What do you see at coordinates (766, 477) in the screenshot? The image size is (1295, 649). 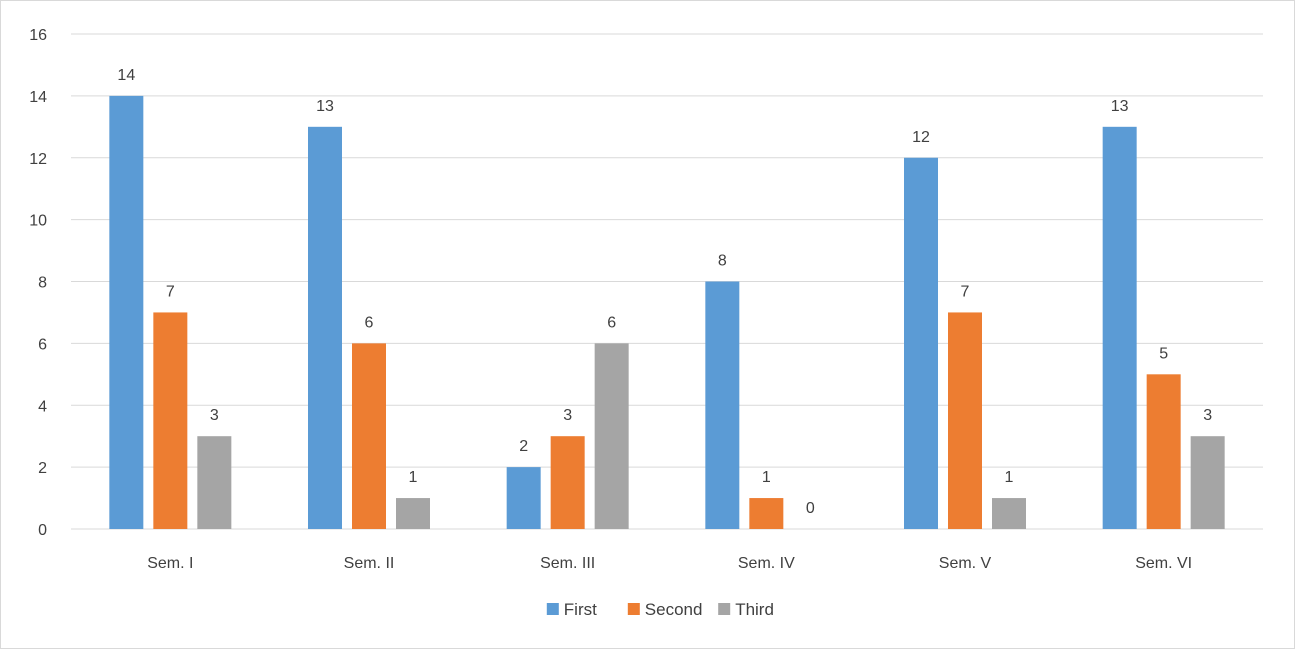 I see `data-label-second-4: 1` at bounding box center [766, 477].